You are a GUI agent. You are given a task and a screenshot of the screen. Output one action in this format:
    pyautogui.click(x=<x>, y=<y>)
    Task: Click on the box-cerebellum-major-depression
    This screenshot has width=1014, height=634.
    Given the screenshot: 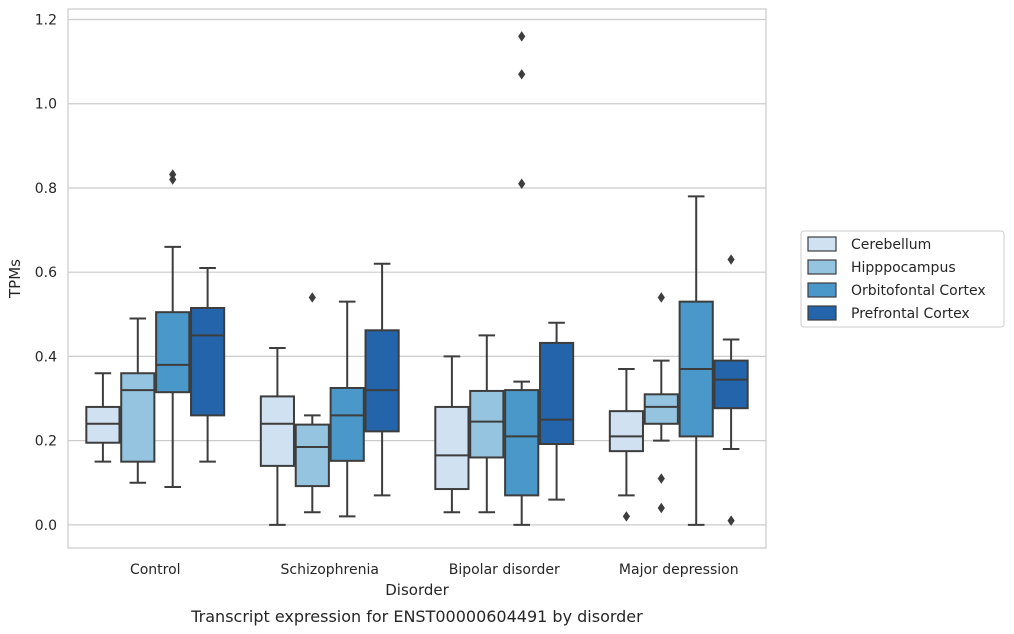 What is the action you would take?
    pyautogui.click(x=626, y=445)
    